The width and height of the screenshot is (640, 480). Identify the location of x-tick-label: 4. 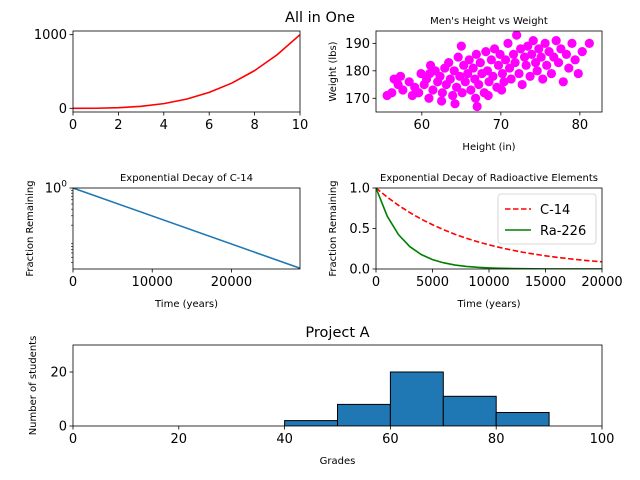
(164, 125).